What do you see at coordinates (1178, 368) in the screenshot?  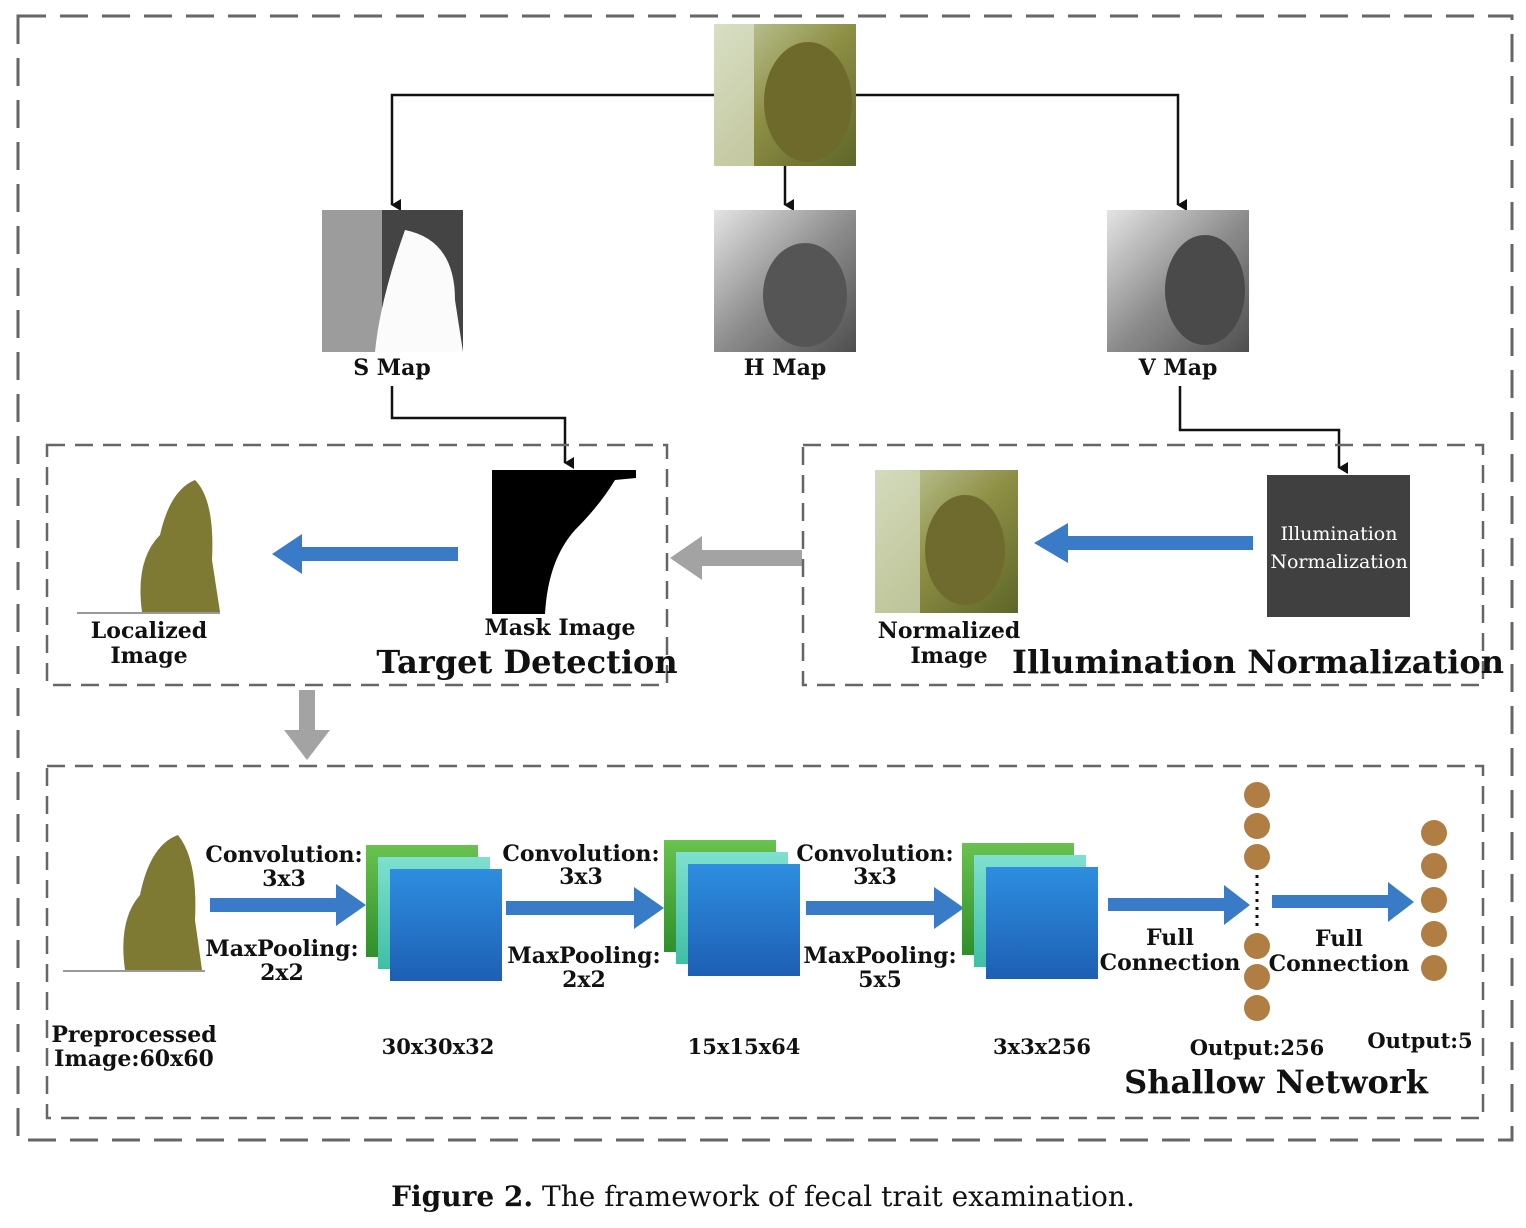 I see `v-map-label: V Map` at bounding box center [1178, 368].